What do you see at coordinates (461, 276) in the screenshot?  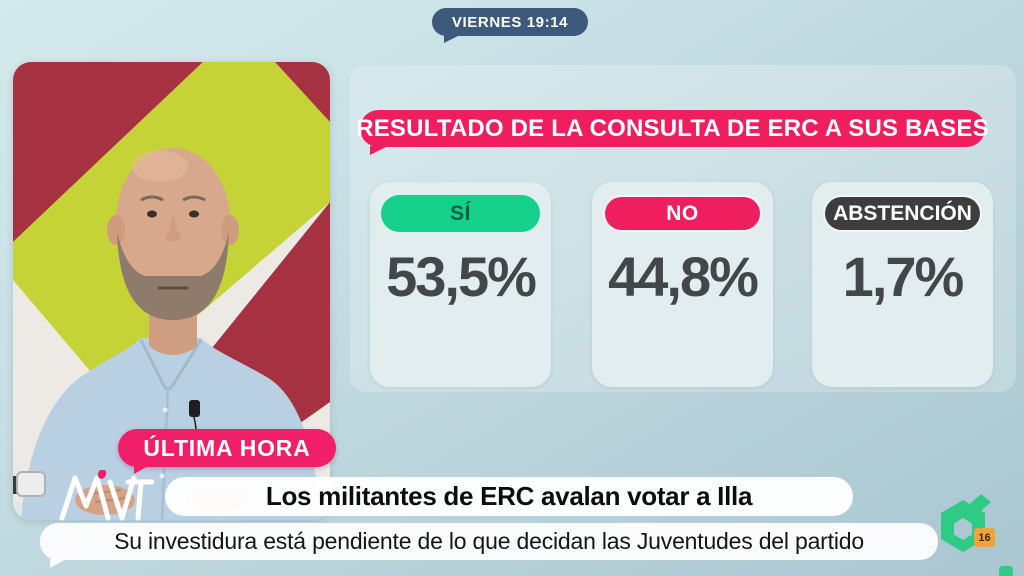 I see `result-value-yes: 53,5%` at bounding box center [461, 276].